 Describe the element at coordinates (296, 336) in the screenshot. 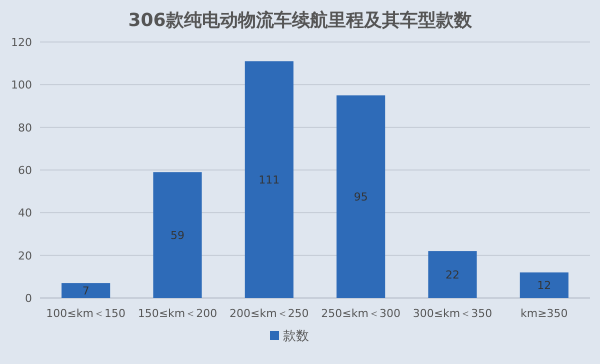

I see `legend-label: 款数` at that location.